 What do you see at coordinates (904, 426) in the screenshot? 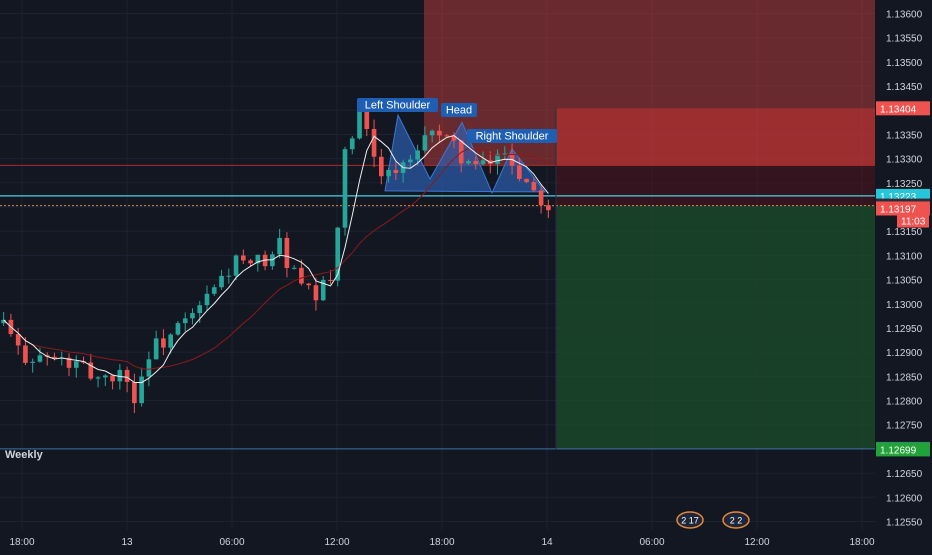
I see `y-tick-label: 1.12750` at bounding box center [904, 426].